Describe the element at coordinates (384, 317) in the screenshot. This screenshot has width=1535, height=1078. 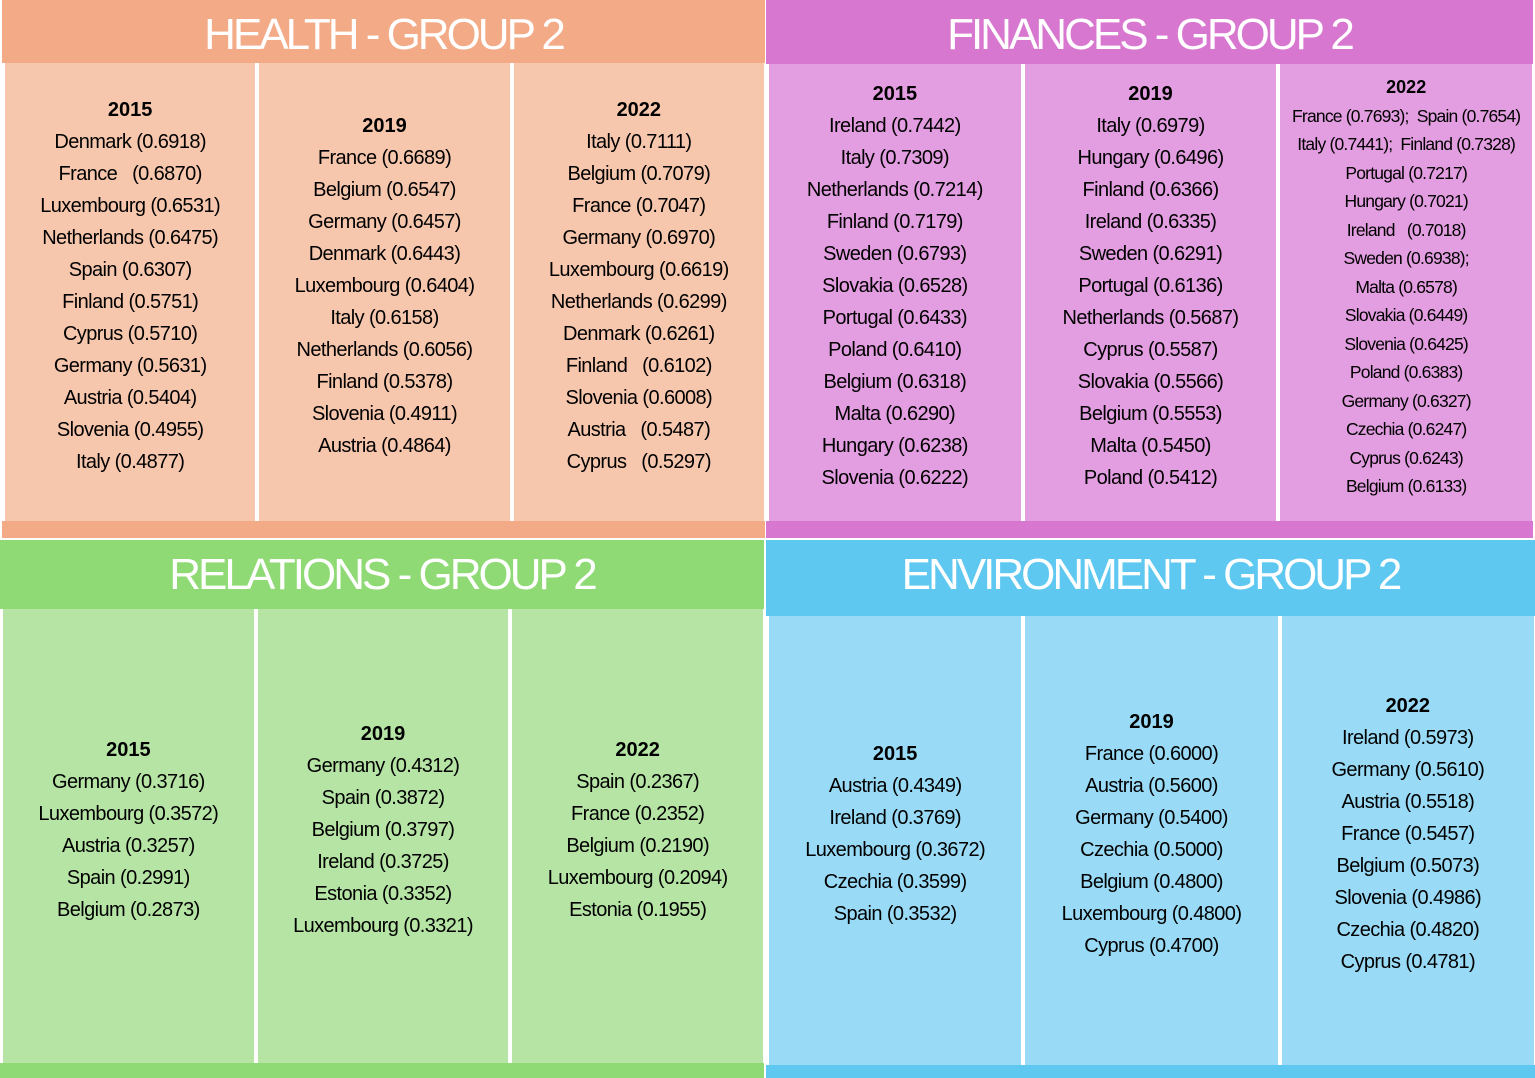
I see `country-score-item: Italy (0.6158)` at that location.